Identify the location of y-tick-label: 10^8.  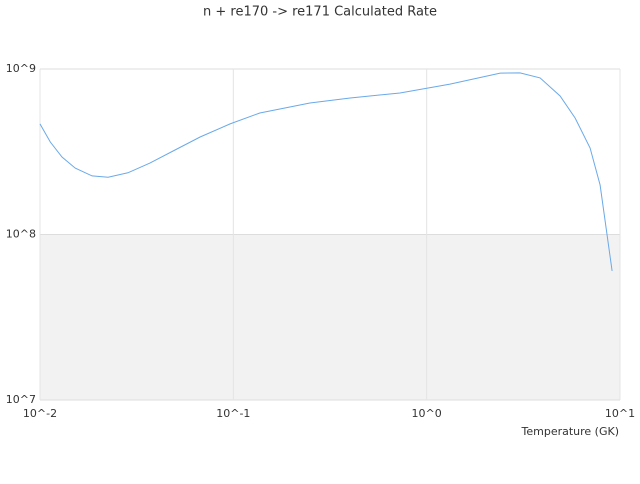
(21, 234).